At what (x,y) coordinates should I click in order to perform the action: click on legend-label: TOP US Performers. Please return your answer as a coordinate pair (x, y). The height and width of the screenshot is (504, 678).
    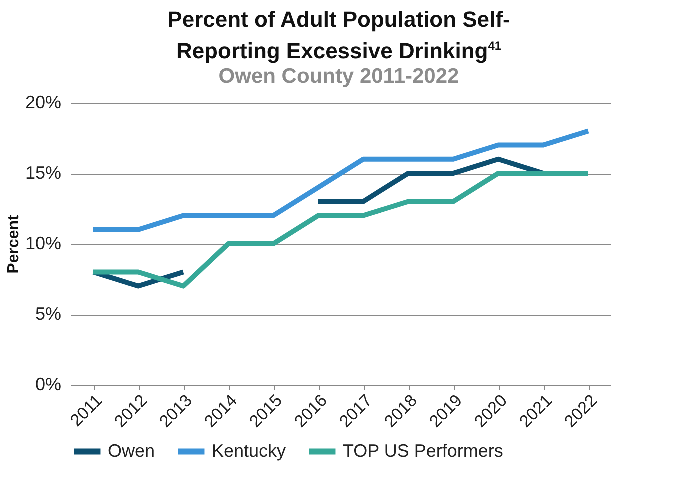
    Looking at the image, I should click on (423, 451).